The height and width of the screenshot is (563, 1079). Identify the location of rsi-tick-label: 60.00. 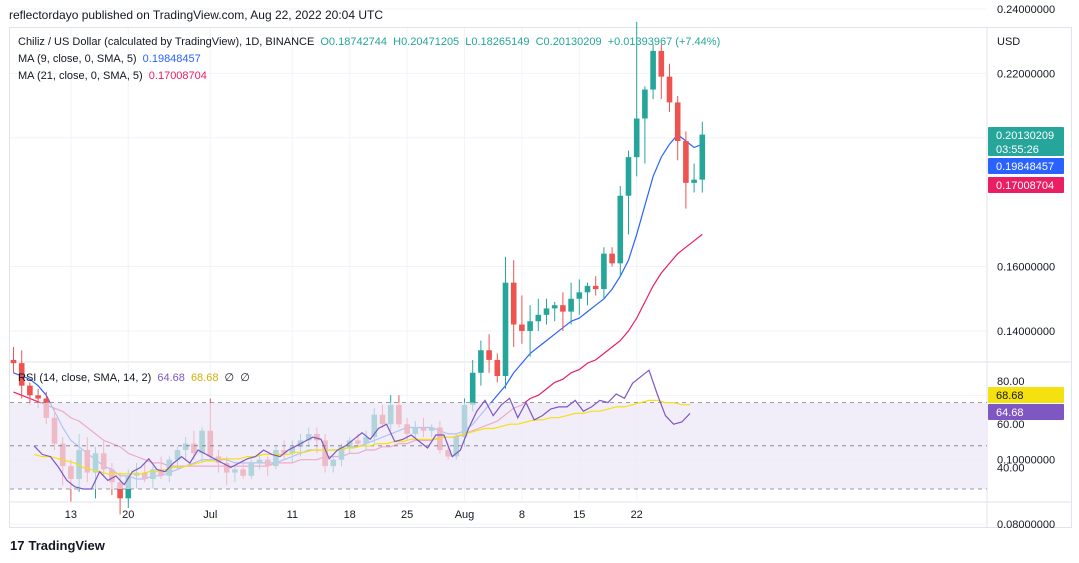
(1011, 425).